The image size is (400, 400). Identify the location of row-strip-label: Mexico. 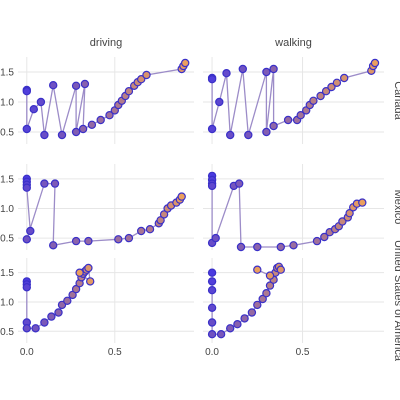
(396, 207).